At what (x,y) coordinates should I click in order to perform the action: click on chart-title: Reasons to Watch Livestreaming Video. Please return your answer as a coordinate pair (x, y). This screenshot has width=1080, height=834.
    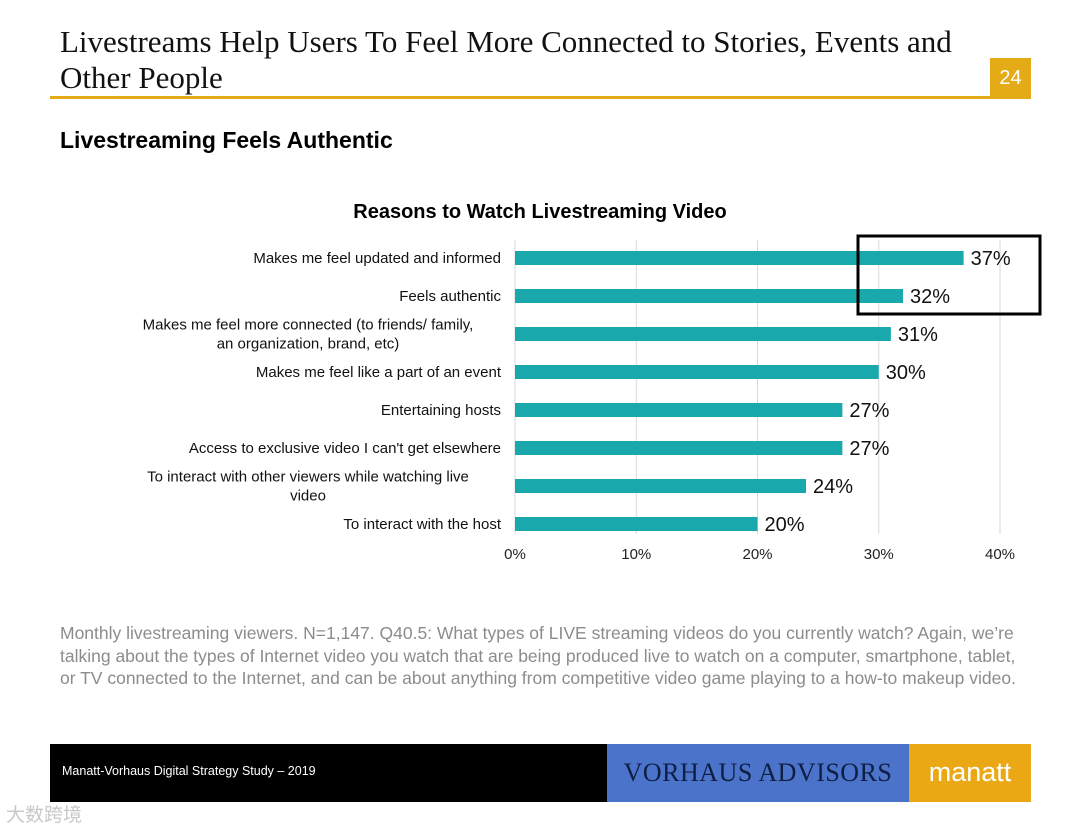
    Looking at the image, I should click on (539, 212).